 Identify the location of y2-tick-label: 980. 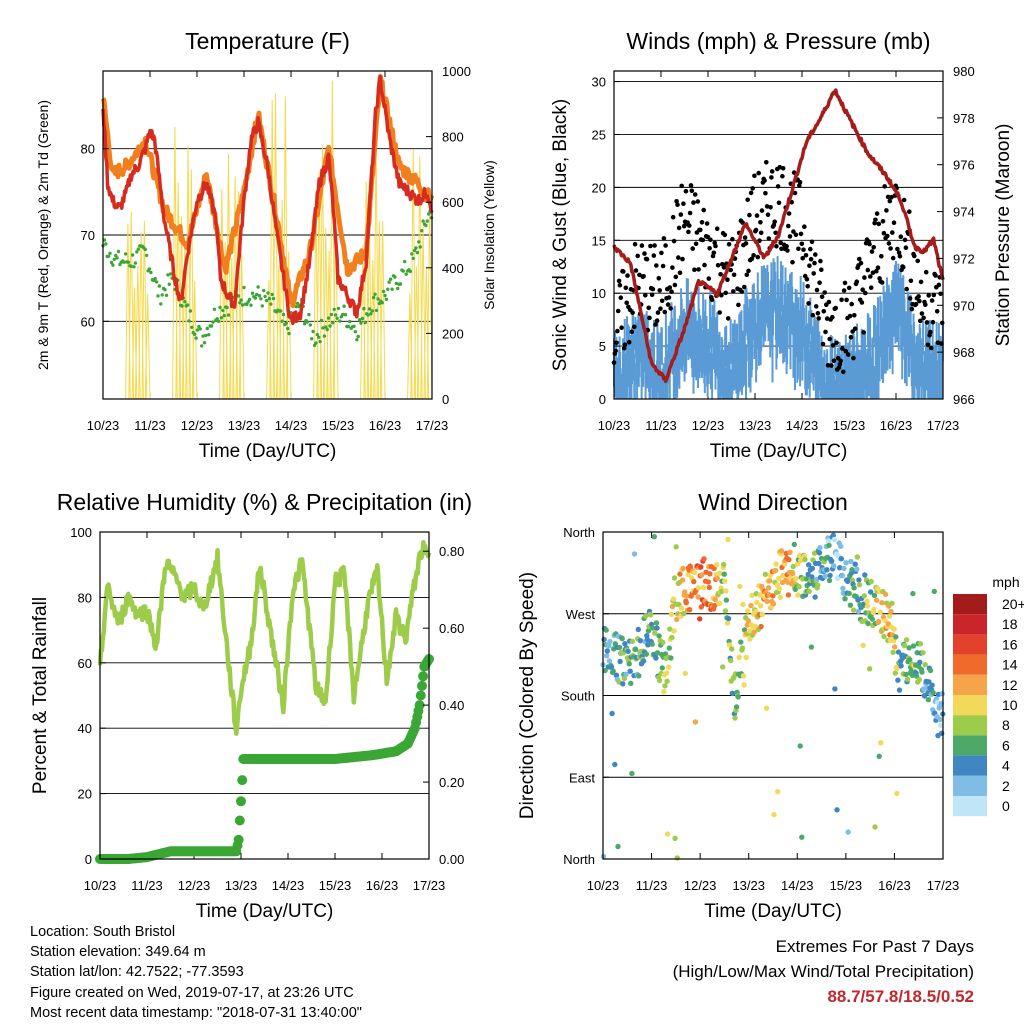
(964, 71).